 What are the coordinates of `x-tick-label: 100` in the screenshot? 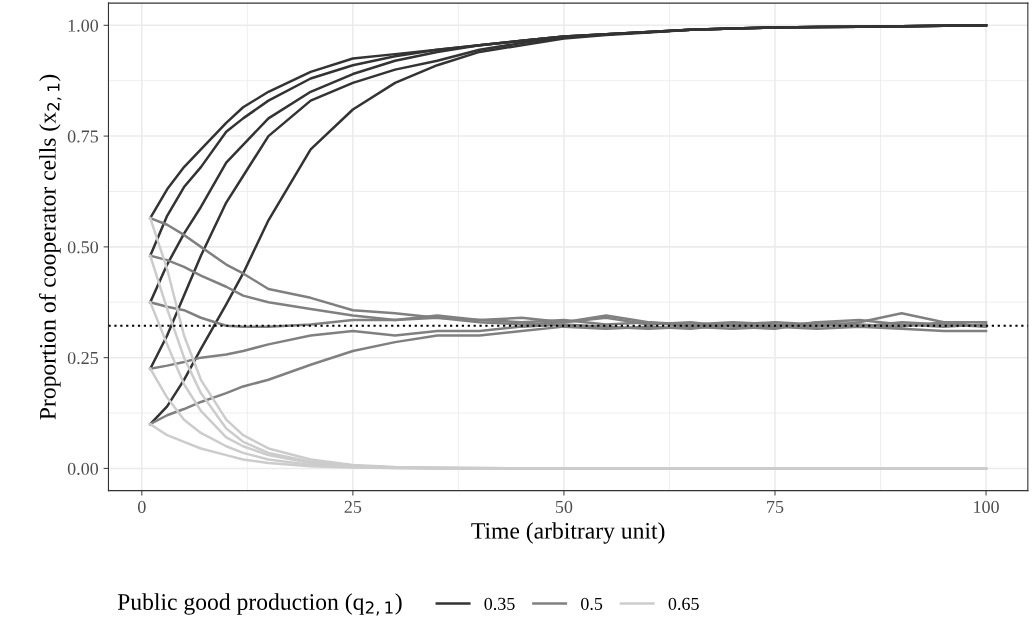 It's located at (986, 506).